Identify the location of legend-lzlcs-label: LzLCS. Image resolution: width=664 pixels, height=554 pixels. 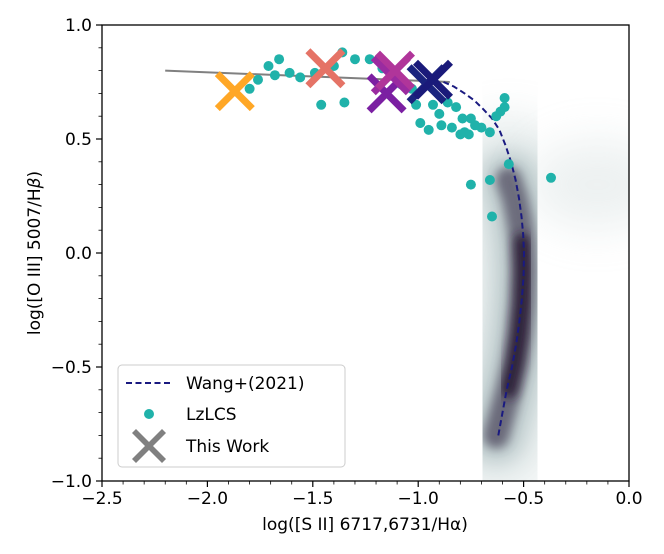
(211, 415).